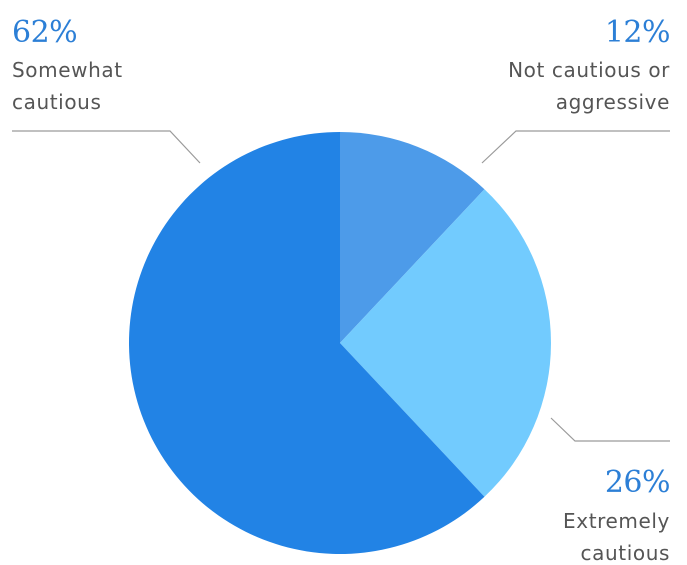 This screenshot has height=565, width=687. What do you see at coordinates (412, 237) in the screenshot?
I see `pie-slice-not-cautious-or-aggressive` at bounding box center [412, 237].